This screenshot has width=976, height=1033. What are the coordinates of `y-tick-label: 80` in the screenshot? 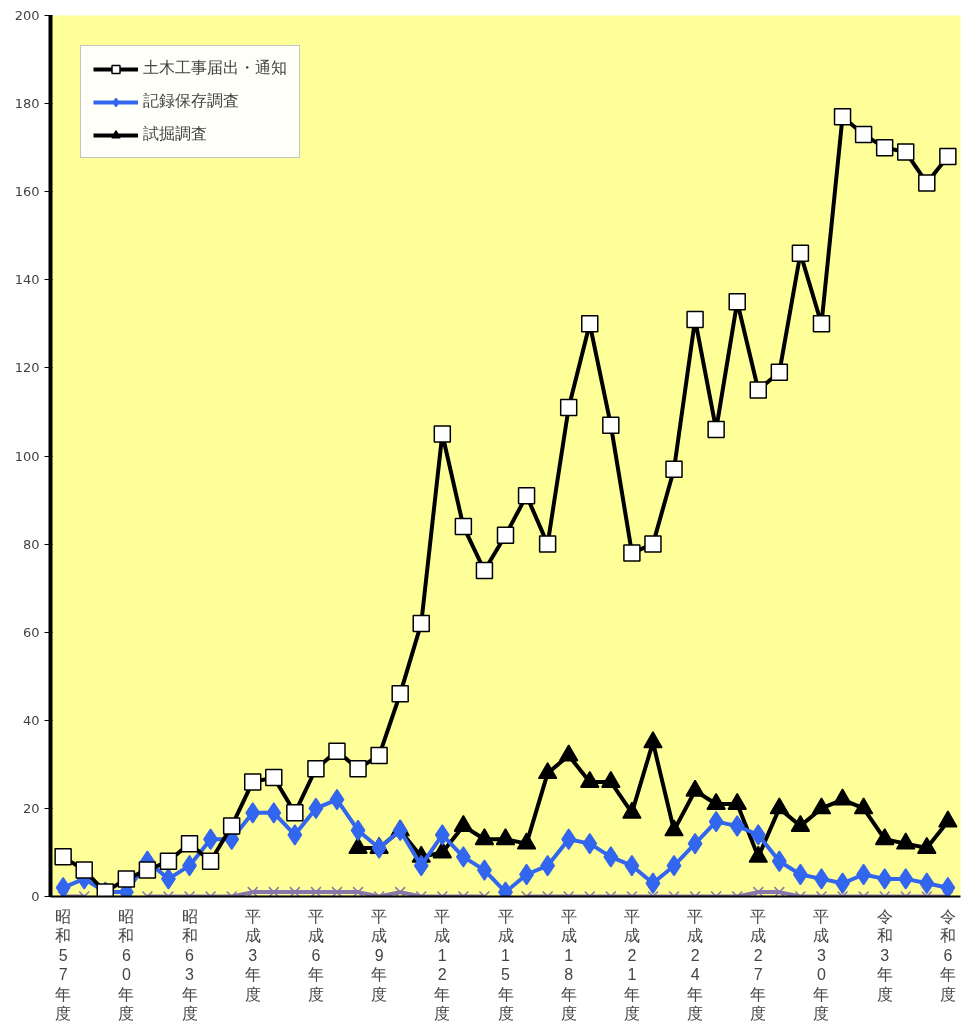 It's located at (31, 544).